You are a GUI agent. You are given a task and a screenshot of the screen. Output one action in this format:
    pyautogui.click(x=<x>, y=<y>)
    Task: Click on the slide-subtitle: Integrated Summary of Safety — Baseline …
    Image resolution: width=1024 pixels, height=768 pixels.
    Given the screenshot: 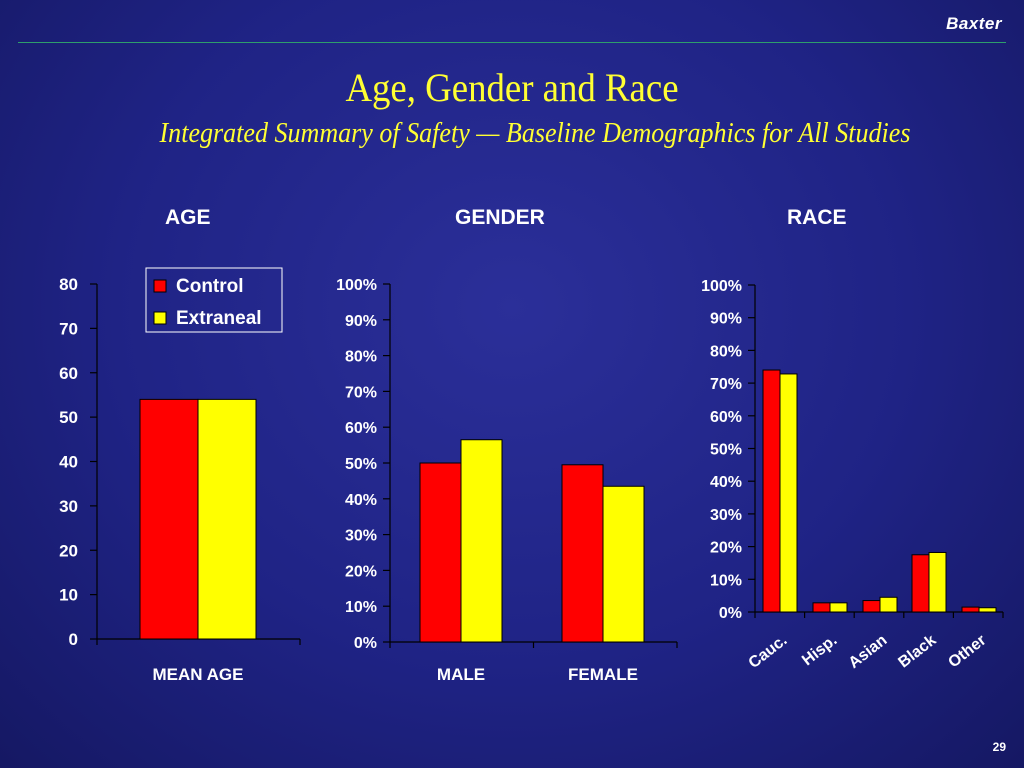 What is the action you would take?
    pyautogui.click(x=535, y=133)
    